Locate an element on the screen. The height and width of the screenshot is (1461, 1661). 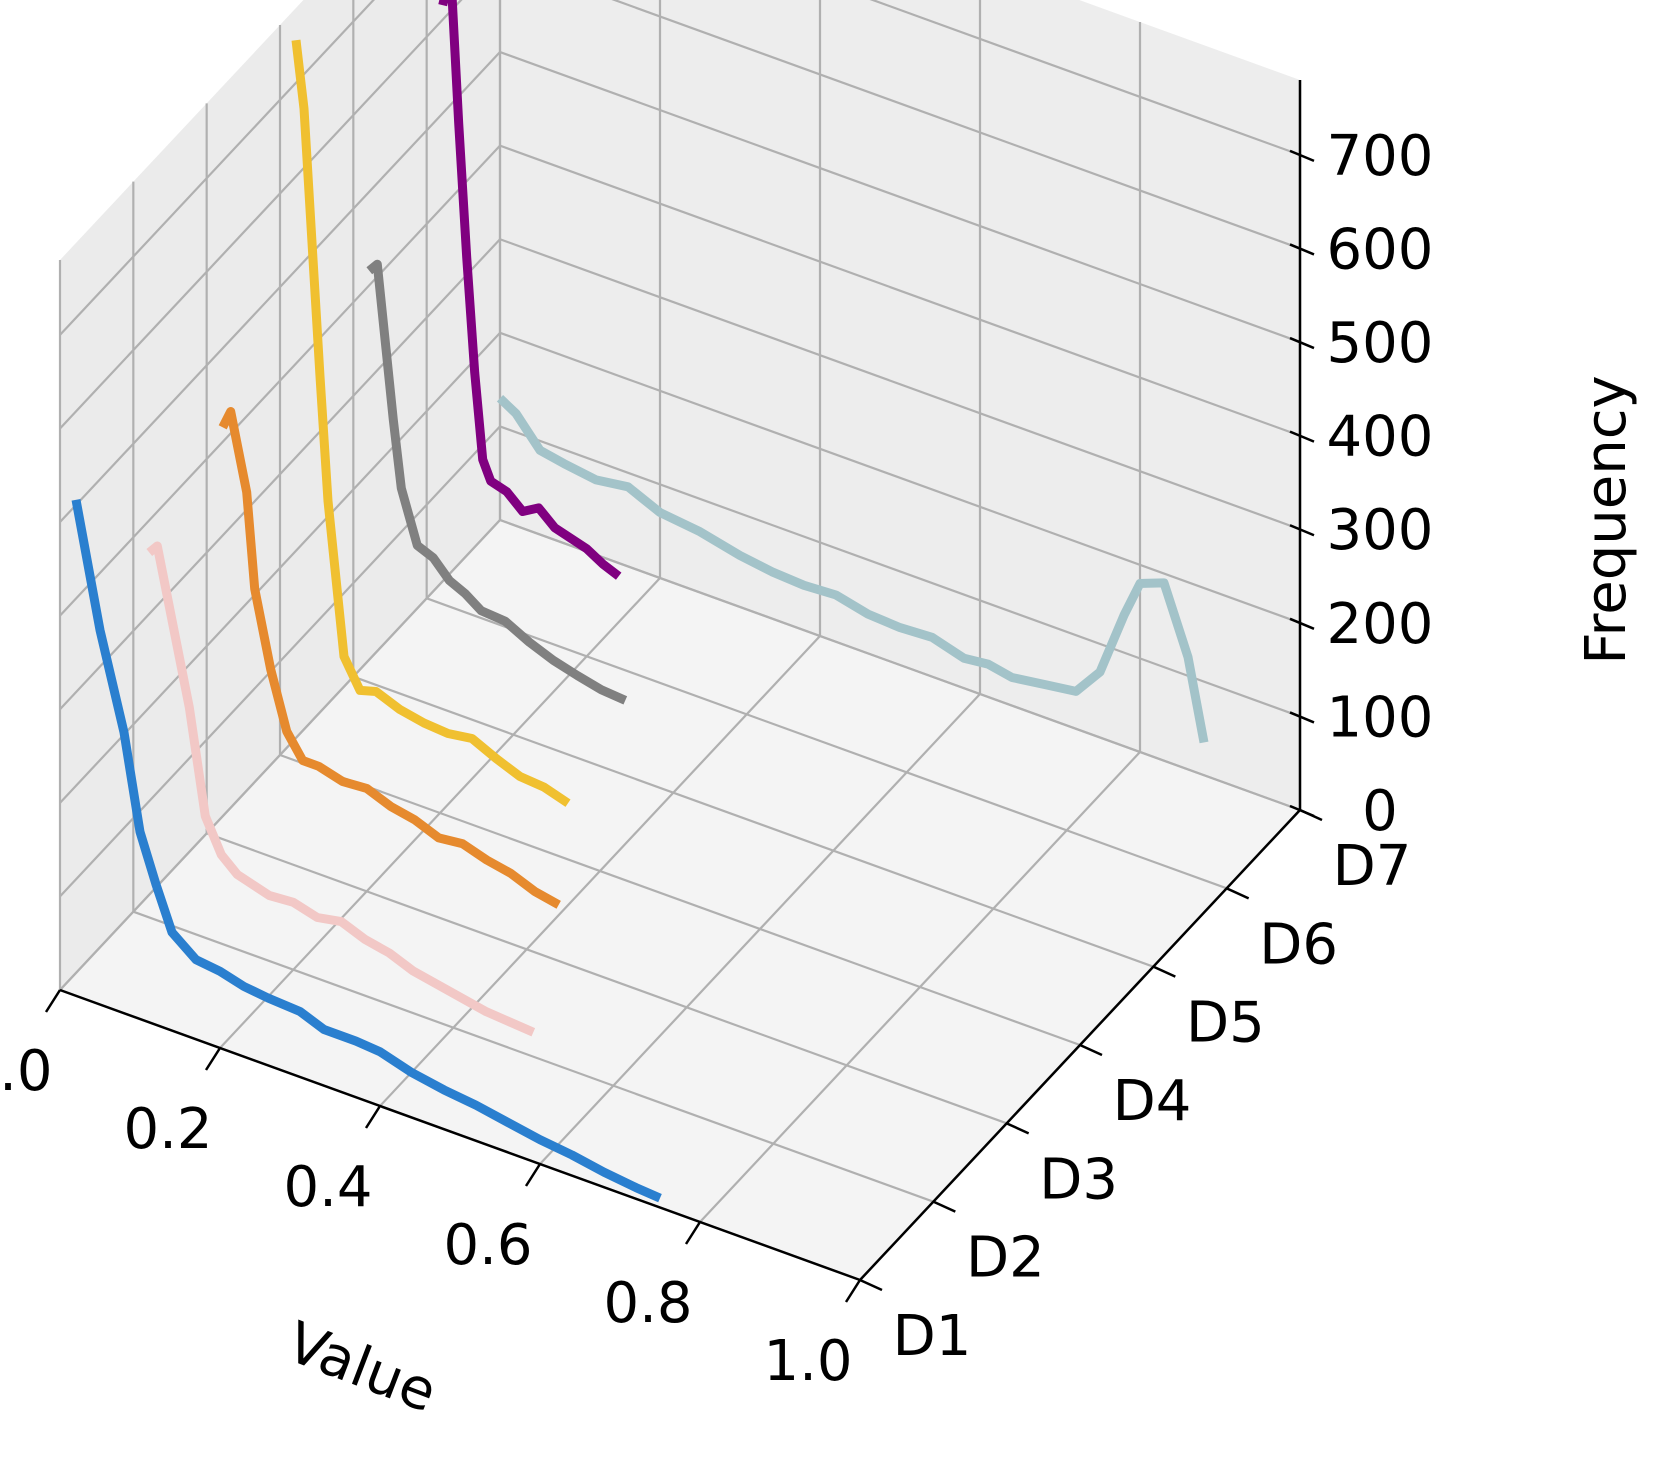
y-tick-label: D5 is located at coordinates (1225, 1023).